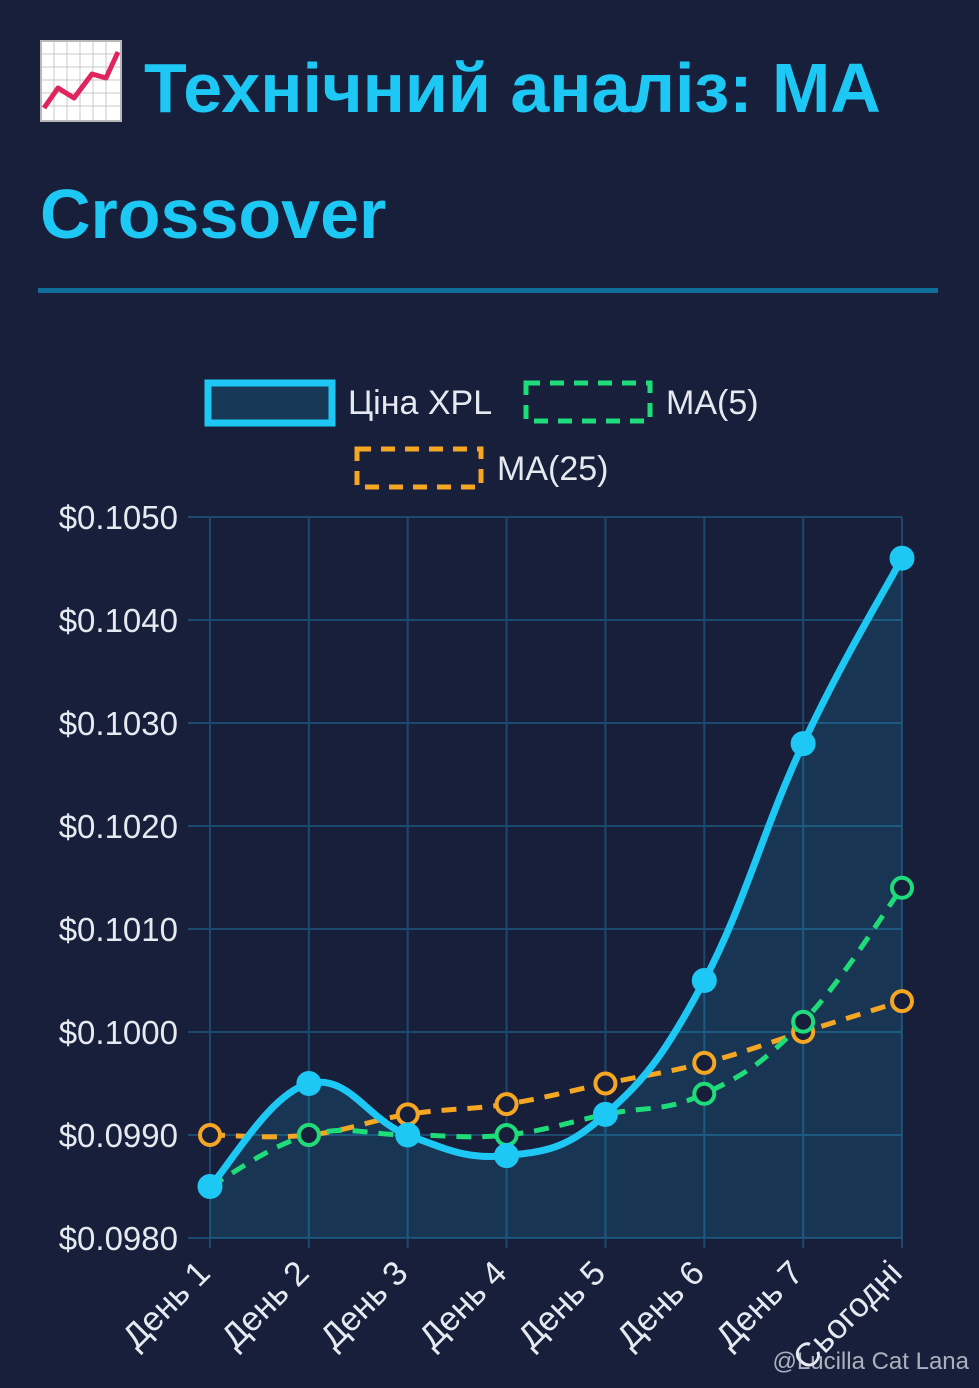 This screenshot has height=1388, width=979. I want to click on y-tick-label: $0.1010, so click(118, 929).